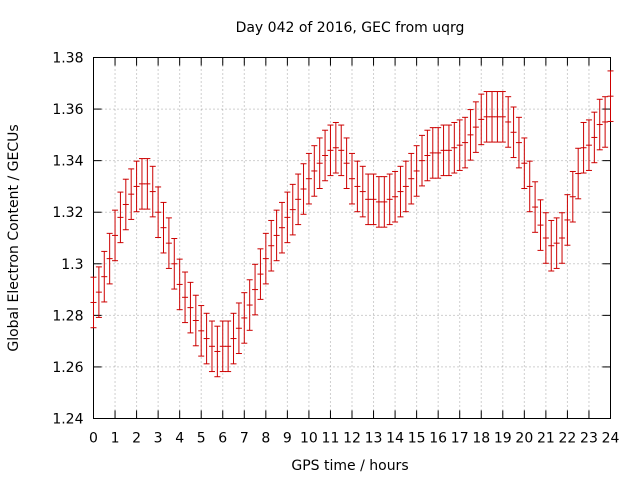  Describe the element at coordinates (67, 316) in the screenshot. I see `y-tick-label: 1.28` at that location.